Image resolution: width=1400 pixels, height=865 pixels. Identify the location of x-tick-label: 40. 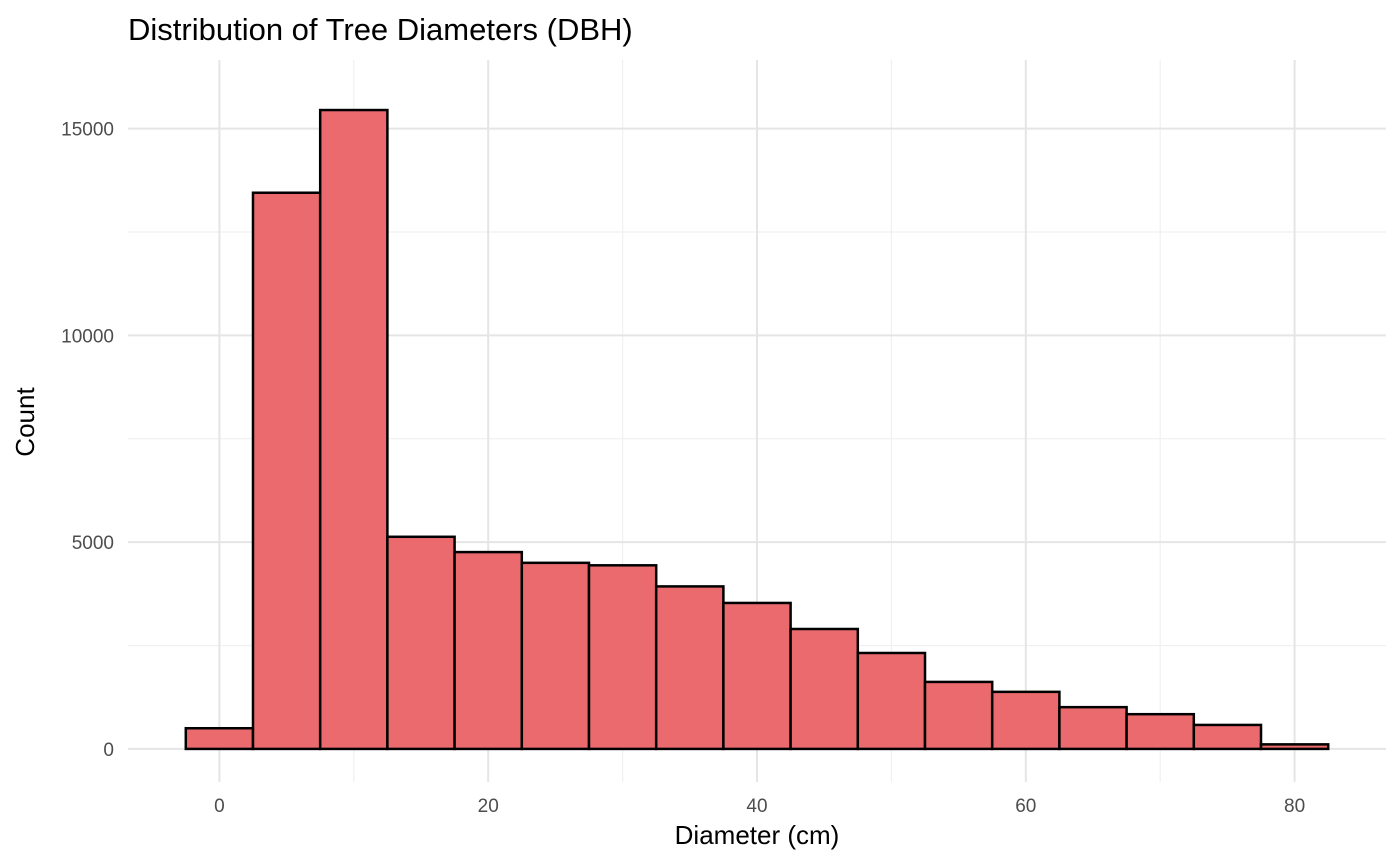
(756, 806).